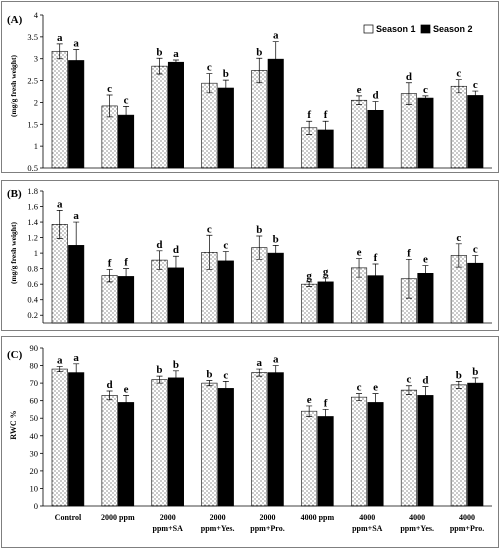 This screenshot has height=550, width=500. Describe the element at coordinates (32, 191) in the screenshot. I see `y-tick-label: 1.8` at that location.